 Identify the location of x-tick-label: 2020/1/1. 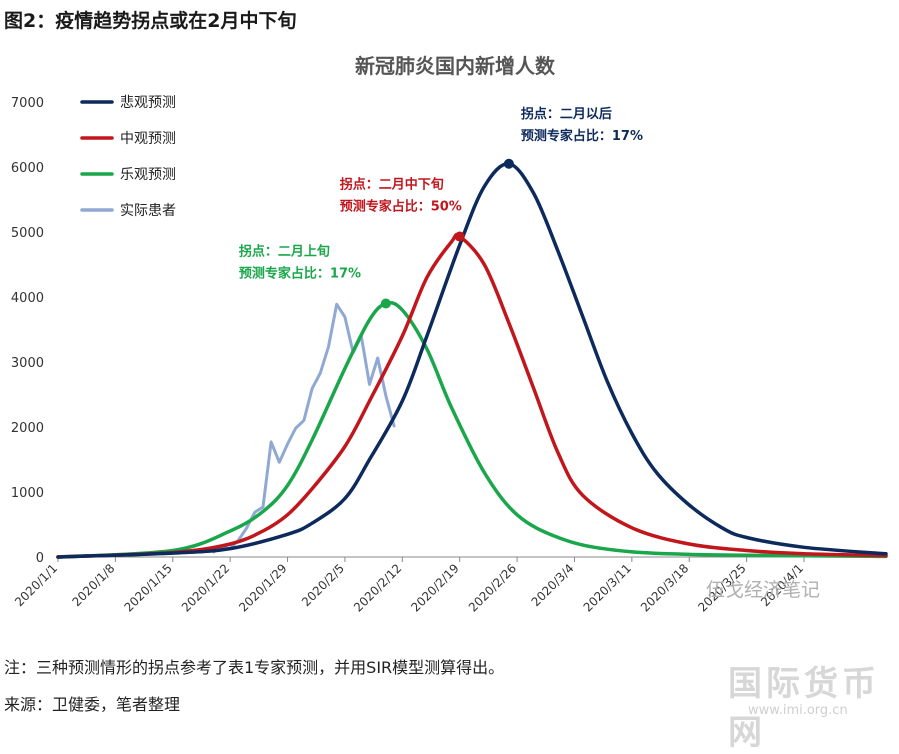
(36, 585).